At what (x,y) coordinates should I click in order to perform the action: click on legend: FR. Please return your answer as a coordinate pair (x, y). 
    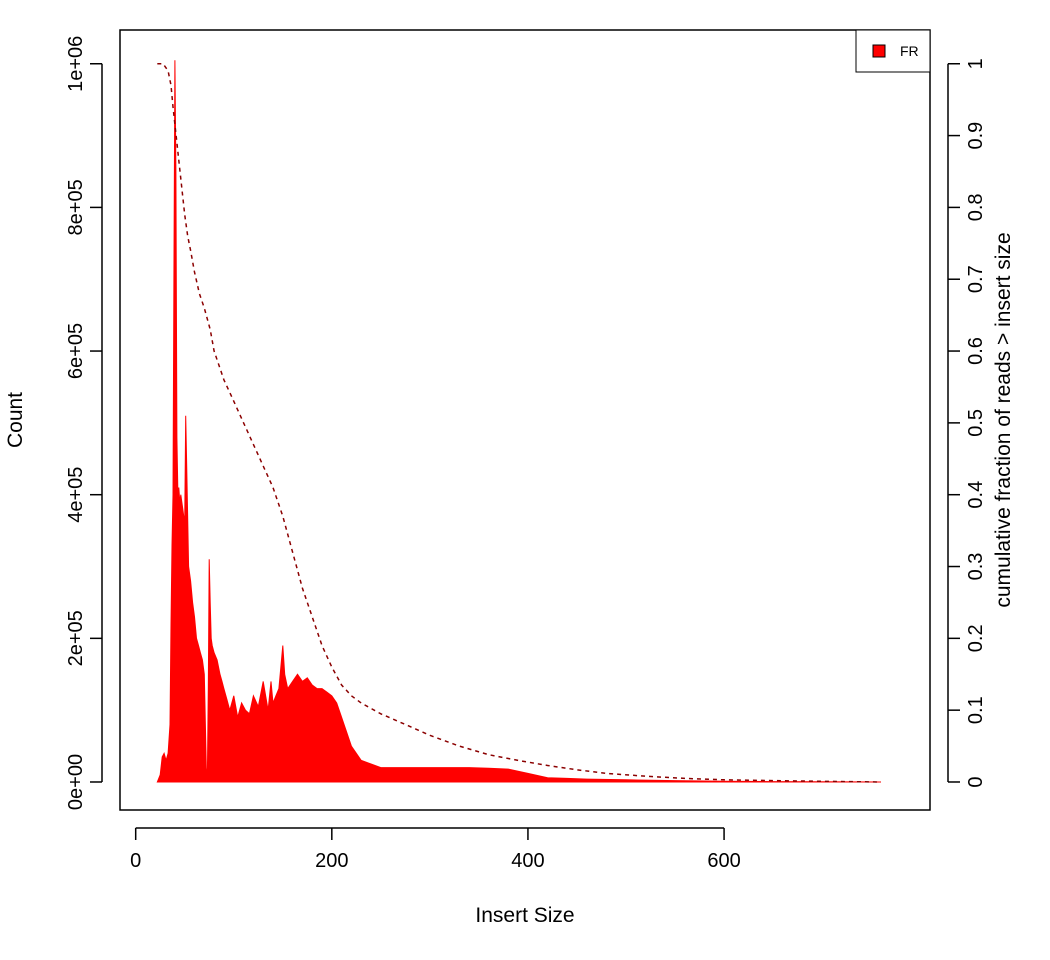
    Looking at the image, I should click on (893, 51).